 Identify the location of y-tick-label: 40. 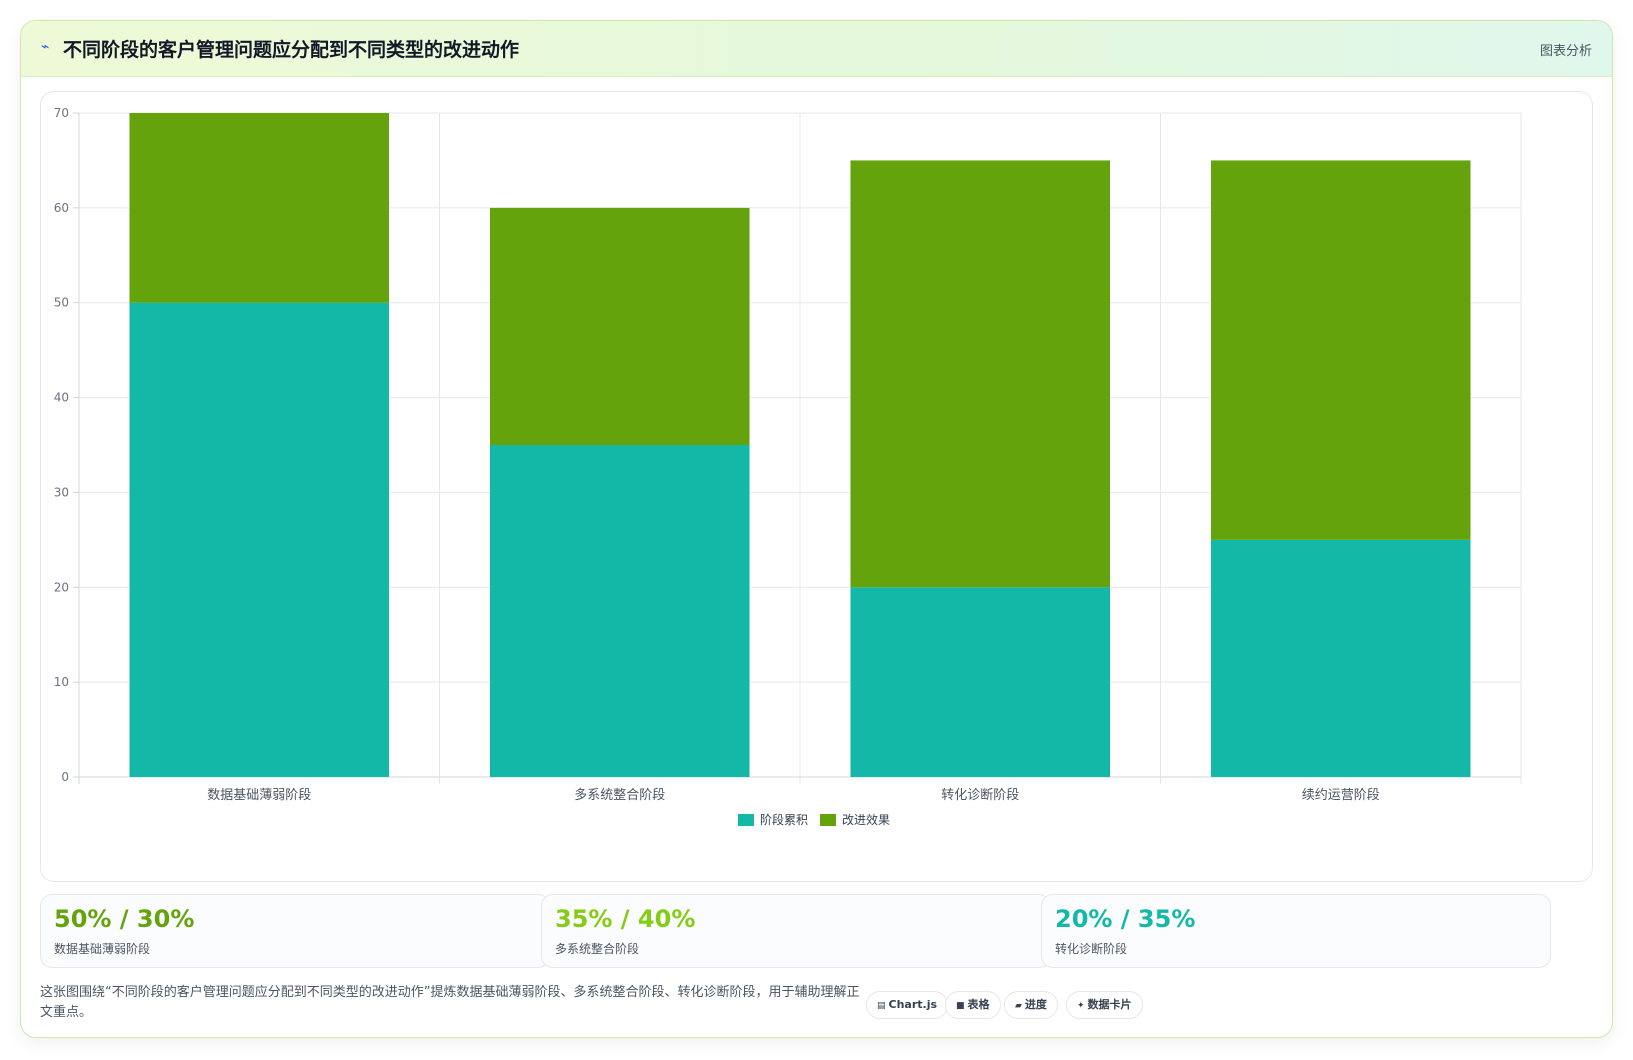
(61, 398).